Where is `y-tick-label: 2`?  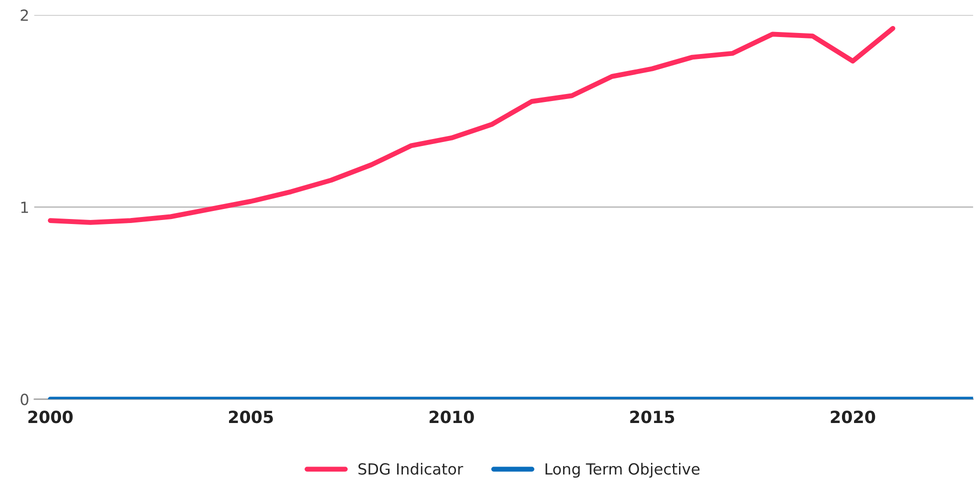
y-tick-label: 2 is located at coordinates (24, 15).